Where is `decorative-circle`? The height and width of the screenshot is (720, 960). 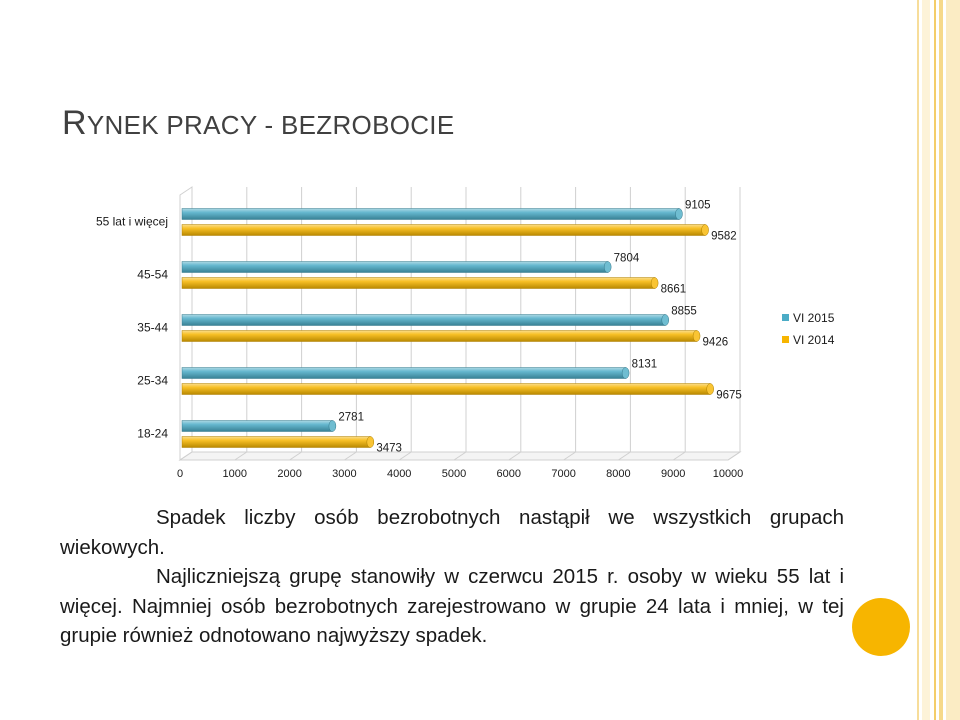 decorative-circle is located at coordinates (881, 627).